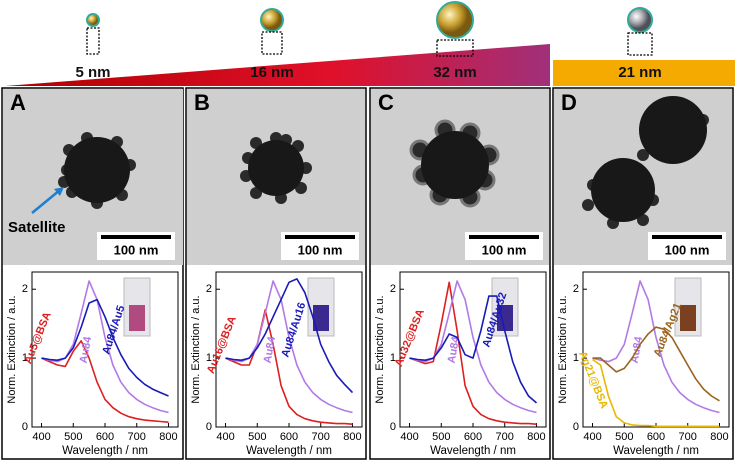 This screenshot has height=466, width=735. What do you see at coordinates (369, 29) in the screenshot?
I see `particle-icons` at bounding box center [369, 29].